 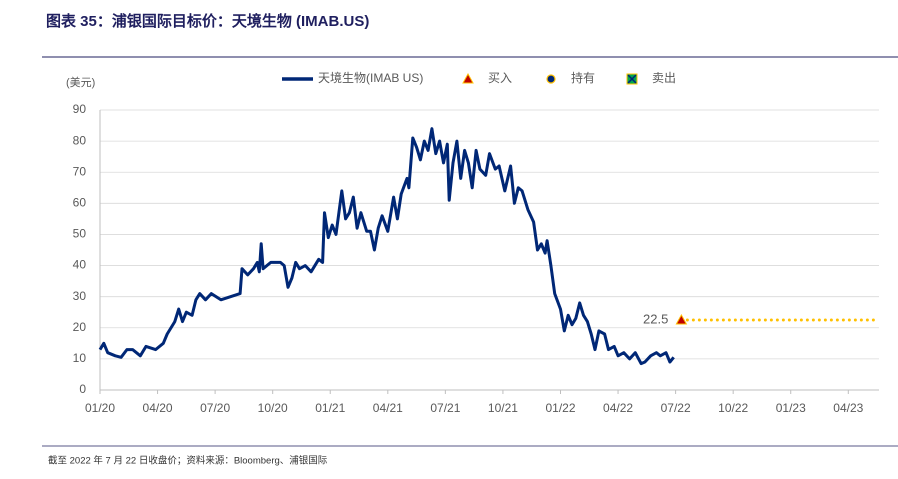 What do you see at coordinates (80, 358) in the screenshot?
I see `y-tick-label: 10` at bounding box center [80, 358].